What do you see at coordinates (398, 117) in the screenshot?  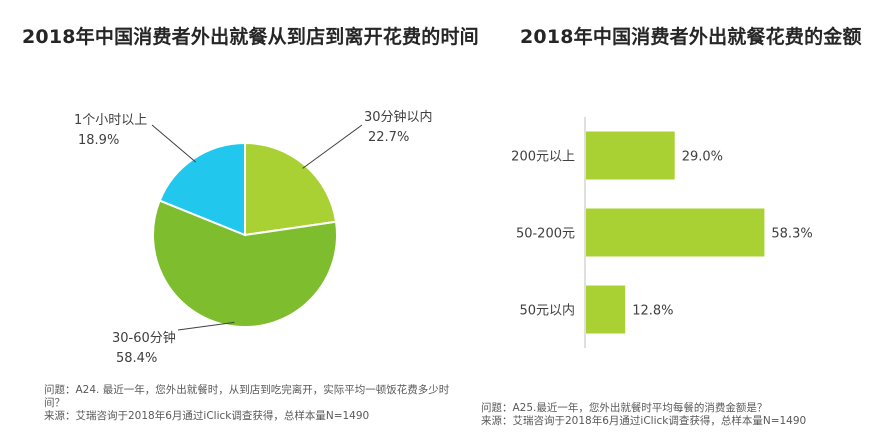 I see `pie-slice-label: 30分钟以内` at bounding box center [398, 117].